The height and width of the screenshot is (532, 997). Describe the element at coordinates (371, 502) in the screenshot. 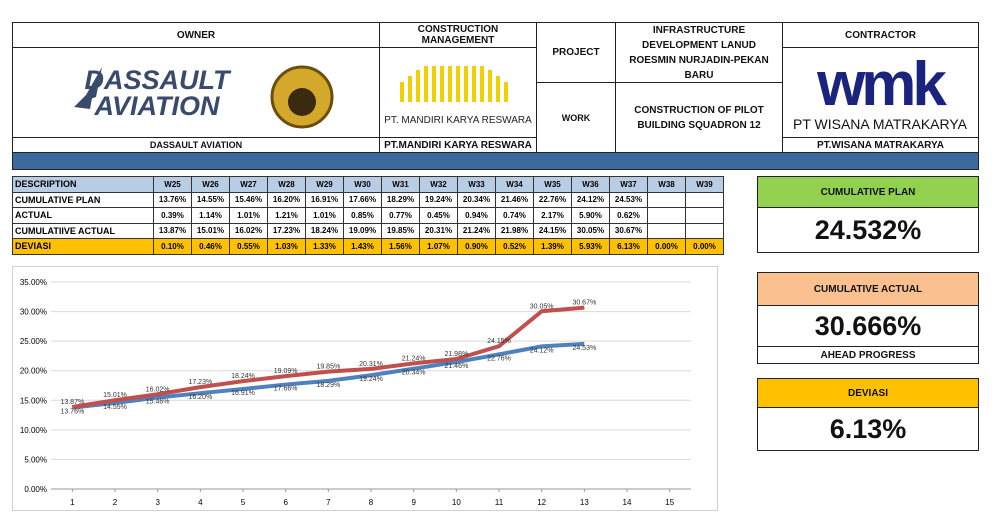

I see `x-tick-label: 8` at that location.